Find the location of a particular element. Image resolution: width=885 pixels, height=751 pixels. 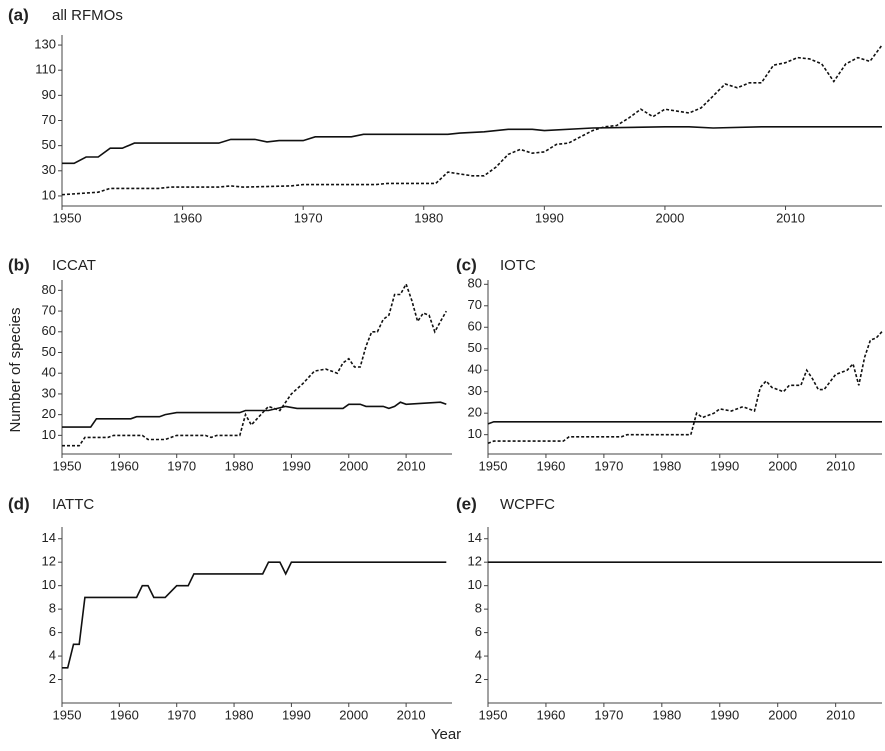

panel-label: (a) is located at coordinates (18, 14).